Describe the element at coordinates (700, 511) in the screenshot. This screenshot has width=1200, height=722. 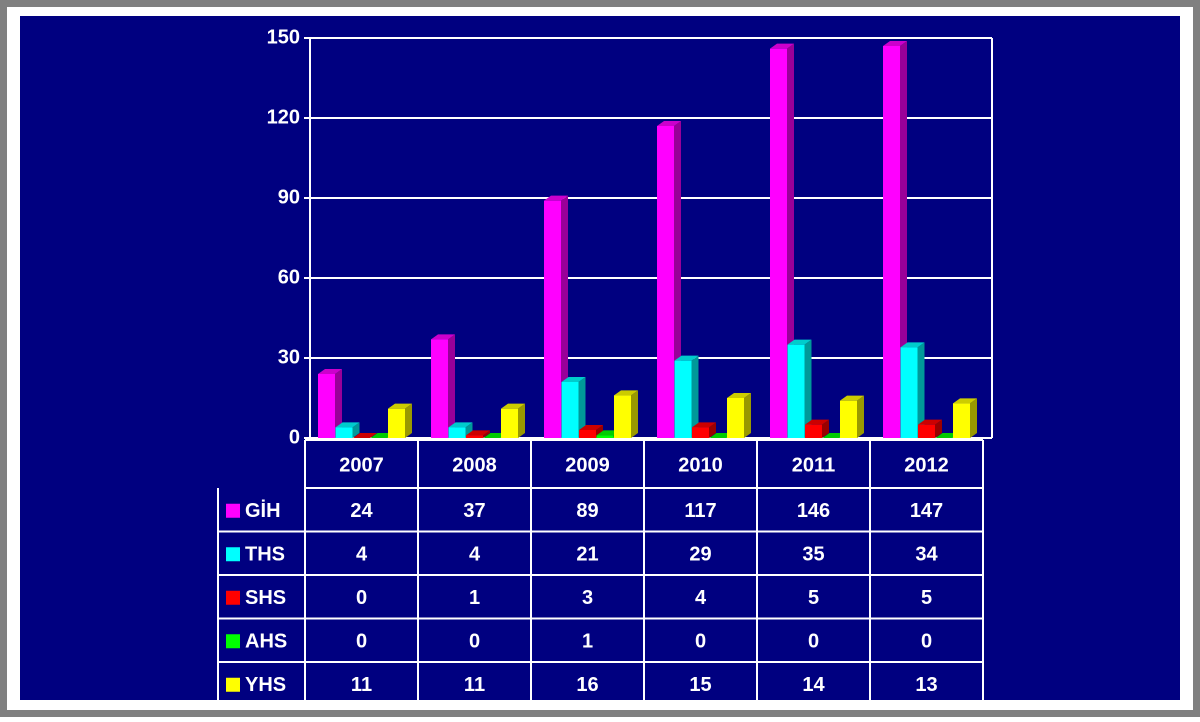
I see `table-value: 117` at that location.